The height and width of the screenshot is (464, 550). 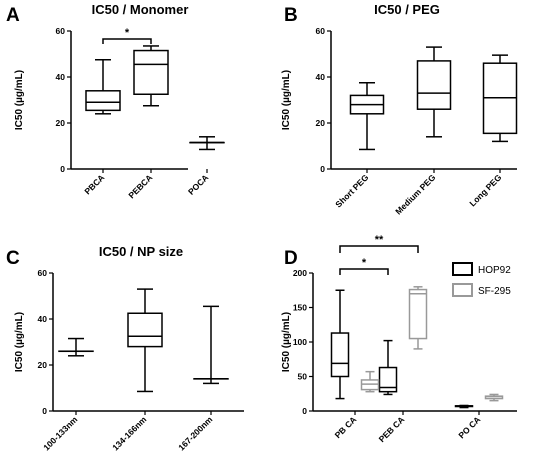 I want to click on x-tick-label: PEBCA, so click(x=140, y=186).